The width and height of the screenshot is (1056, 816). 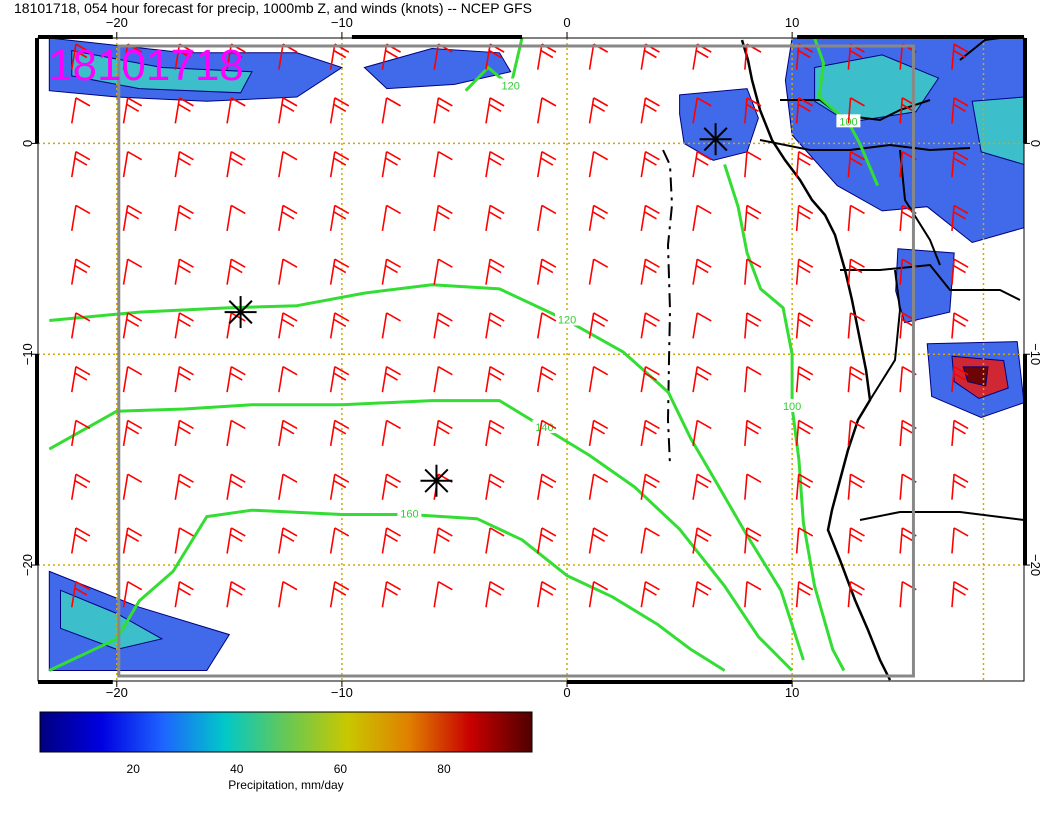 What do you see at coordinates (1035, 143) in the screenshot?
I see `lat-tick-label-right: 0` at bounding box center [1035, 143].